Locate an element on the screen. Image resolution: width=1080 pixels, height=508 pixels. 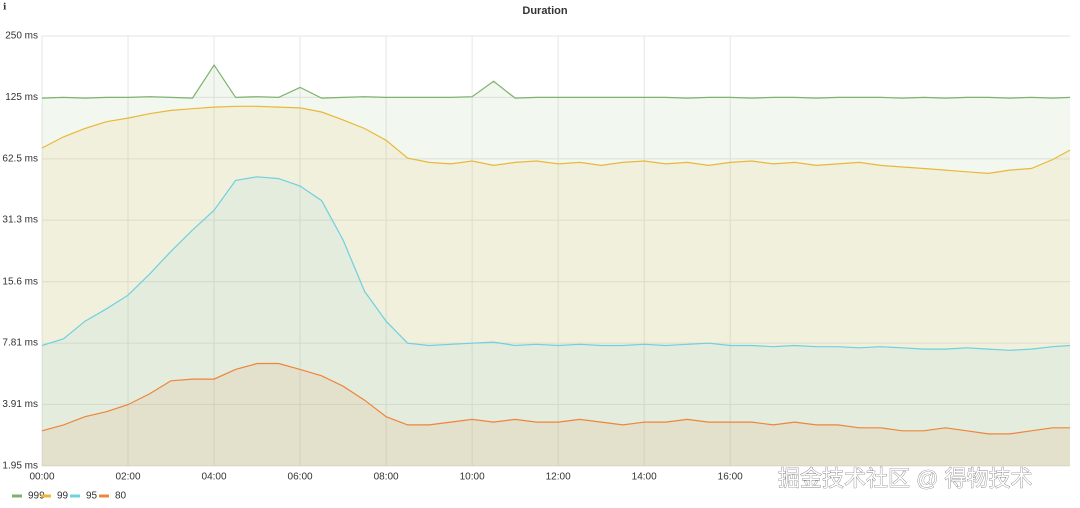
x-tick-label: 14:00 is located at coordinates (644, 477).